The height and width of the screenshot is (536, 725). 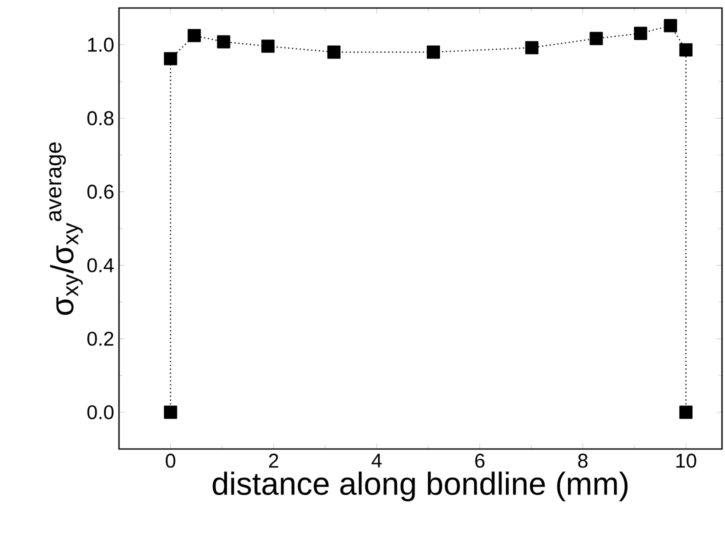 I want to click on y-tick-label: 0.0, so click(x=100, y=412).